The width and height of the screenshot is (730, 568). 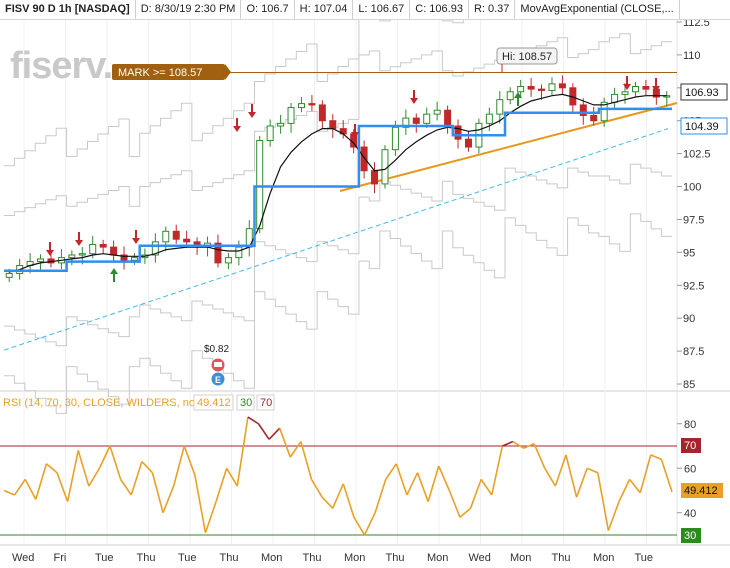 What do you see at coordinates (690, 514) in the screenshot?
I see `rsi-tick-label: 40` at bounding box center [690, 514].